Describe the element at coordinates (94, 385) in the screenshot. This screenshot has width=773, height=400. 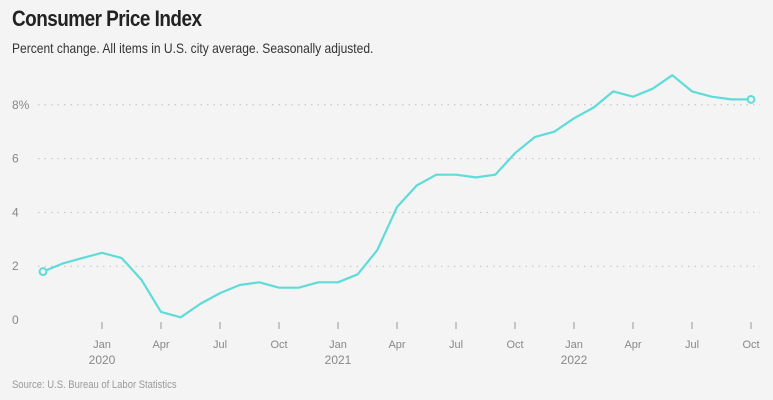
I see `source-note: Source: U.S. Bureau of Labor Statistics` at that location.